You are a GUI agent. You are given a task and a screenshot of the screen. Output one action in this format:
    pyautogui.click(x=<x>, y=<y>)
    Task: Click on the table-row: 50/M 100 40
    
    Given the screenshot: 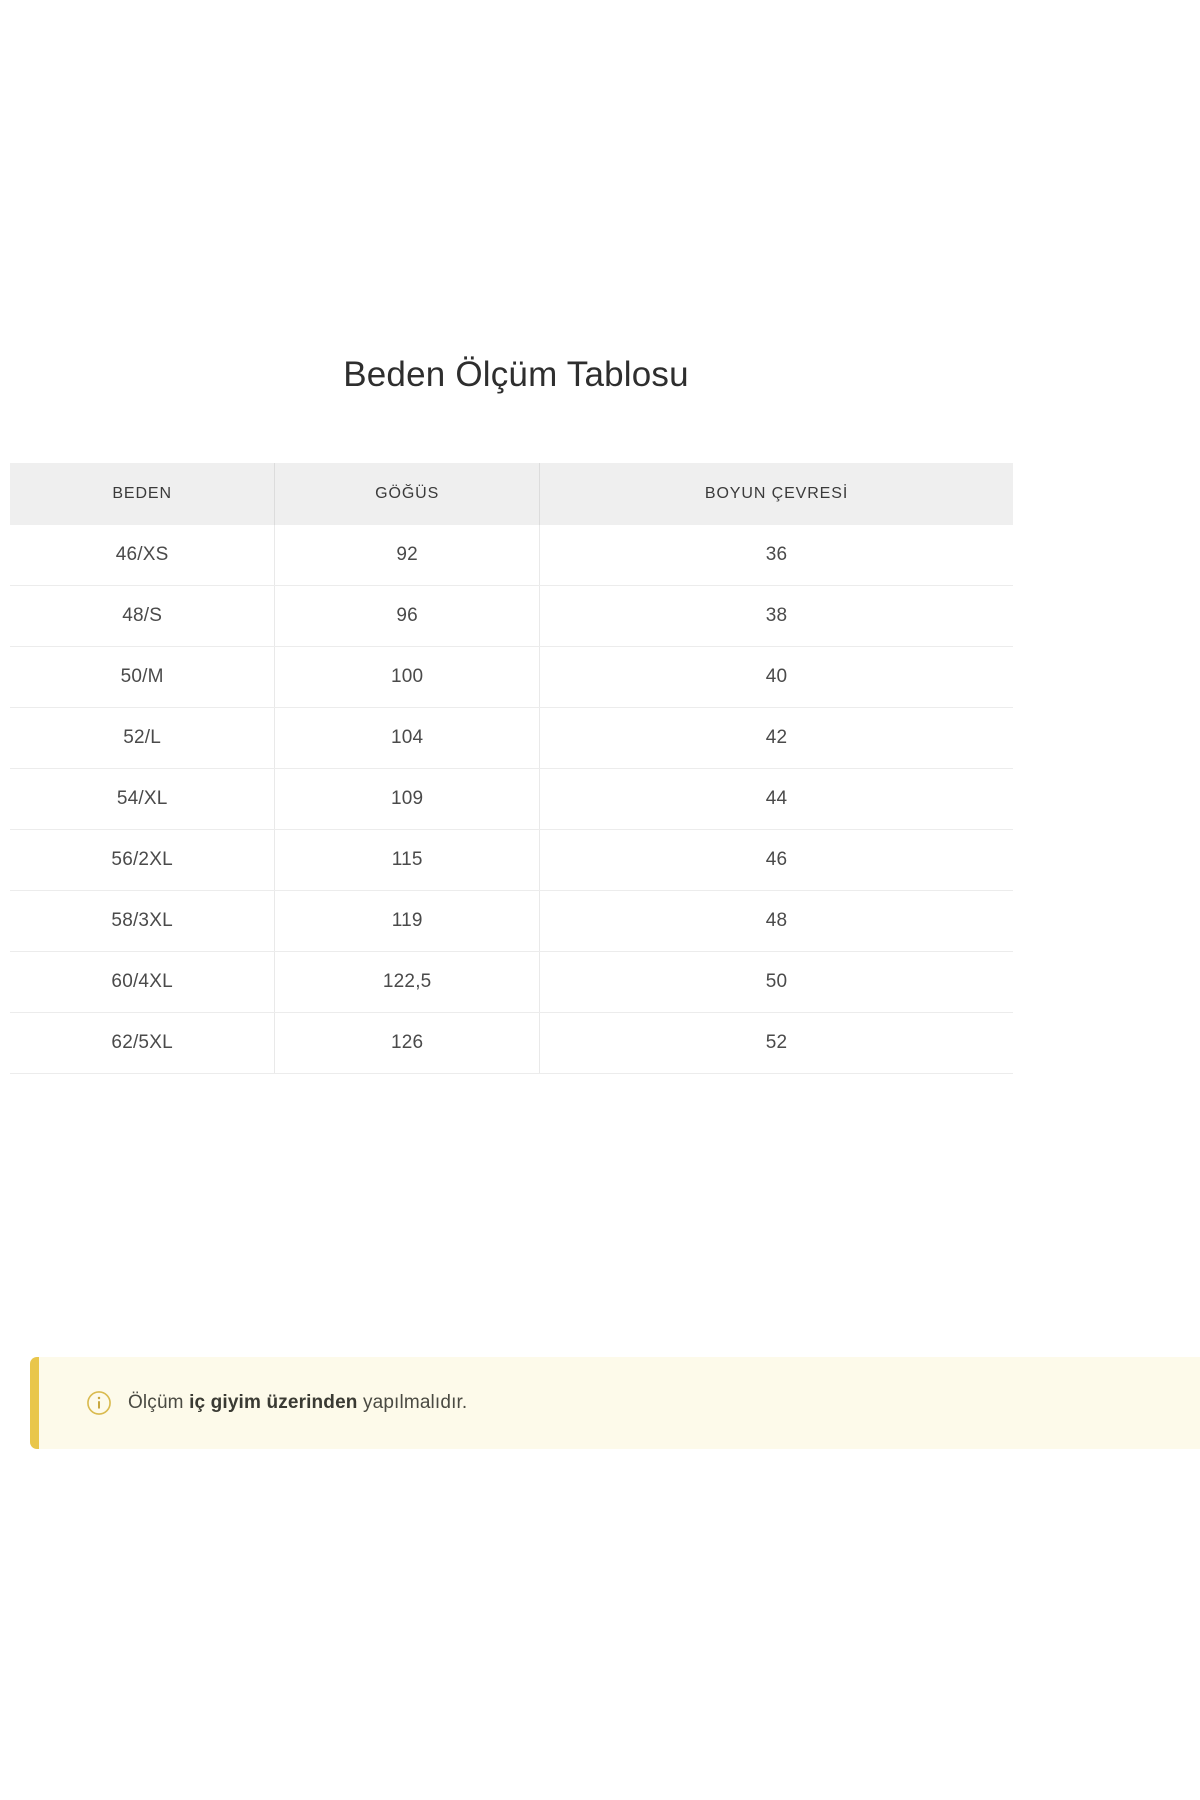 What is the action you would take?
    pyautogui.click(x=511, y=677)
    